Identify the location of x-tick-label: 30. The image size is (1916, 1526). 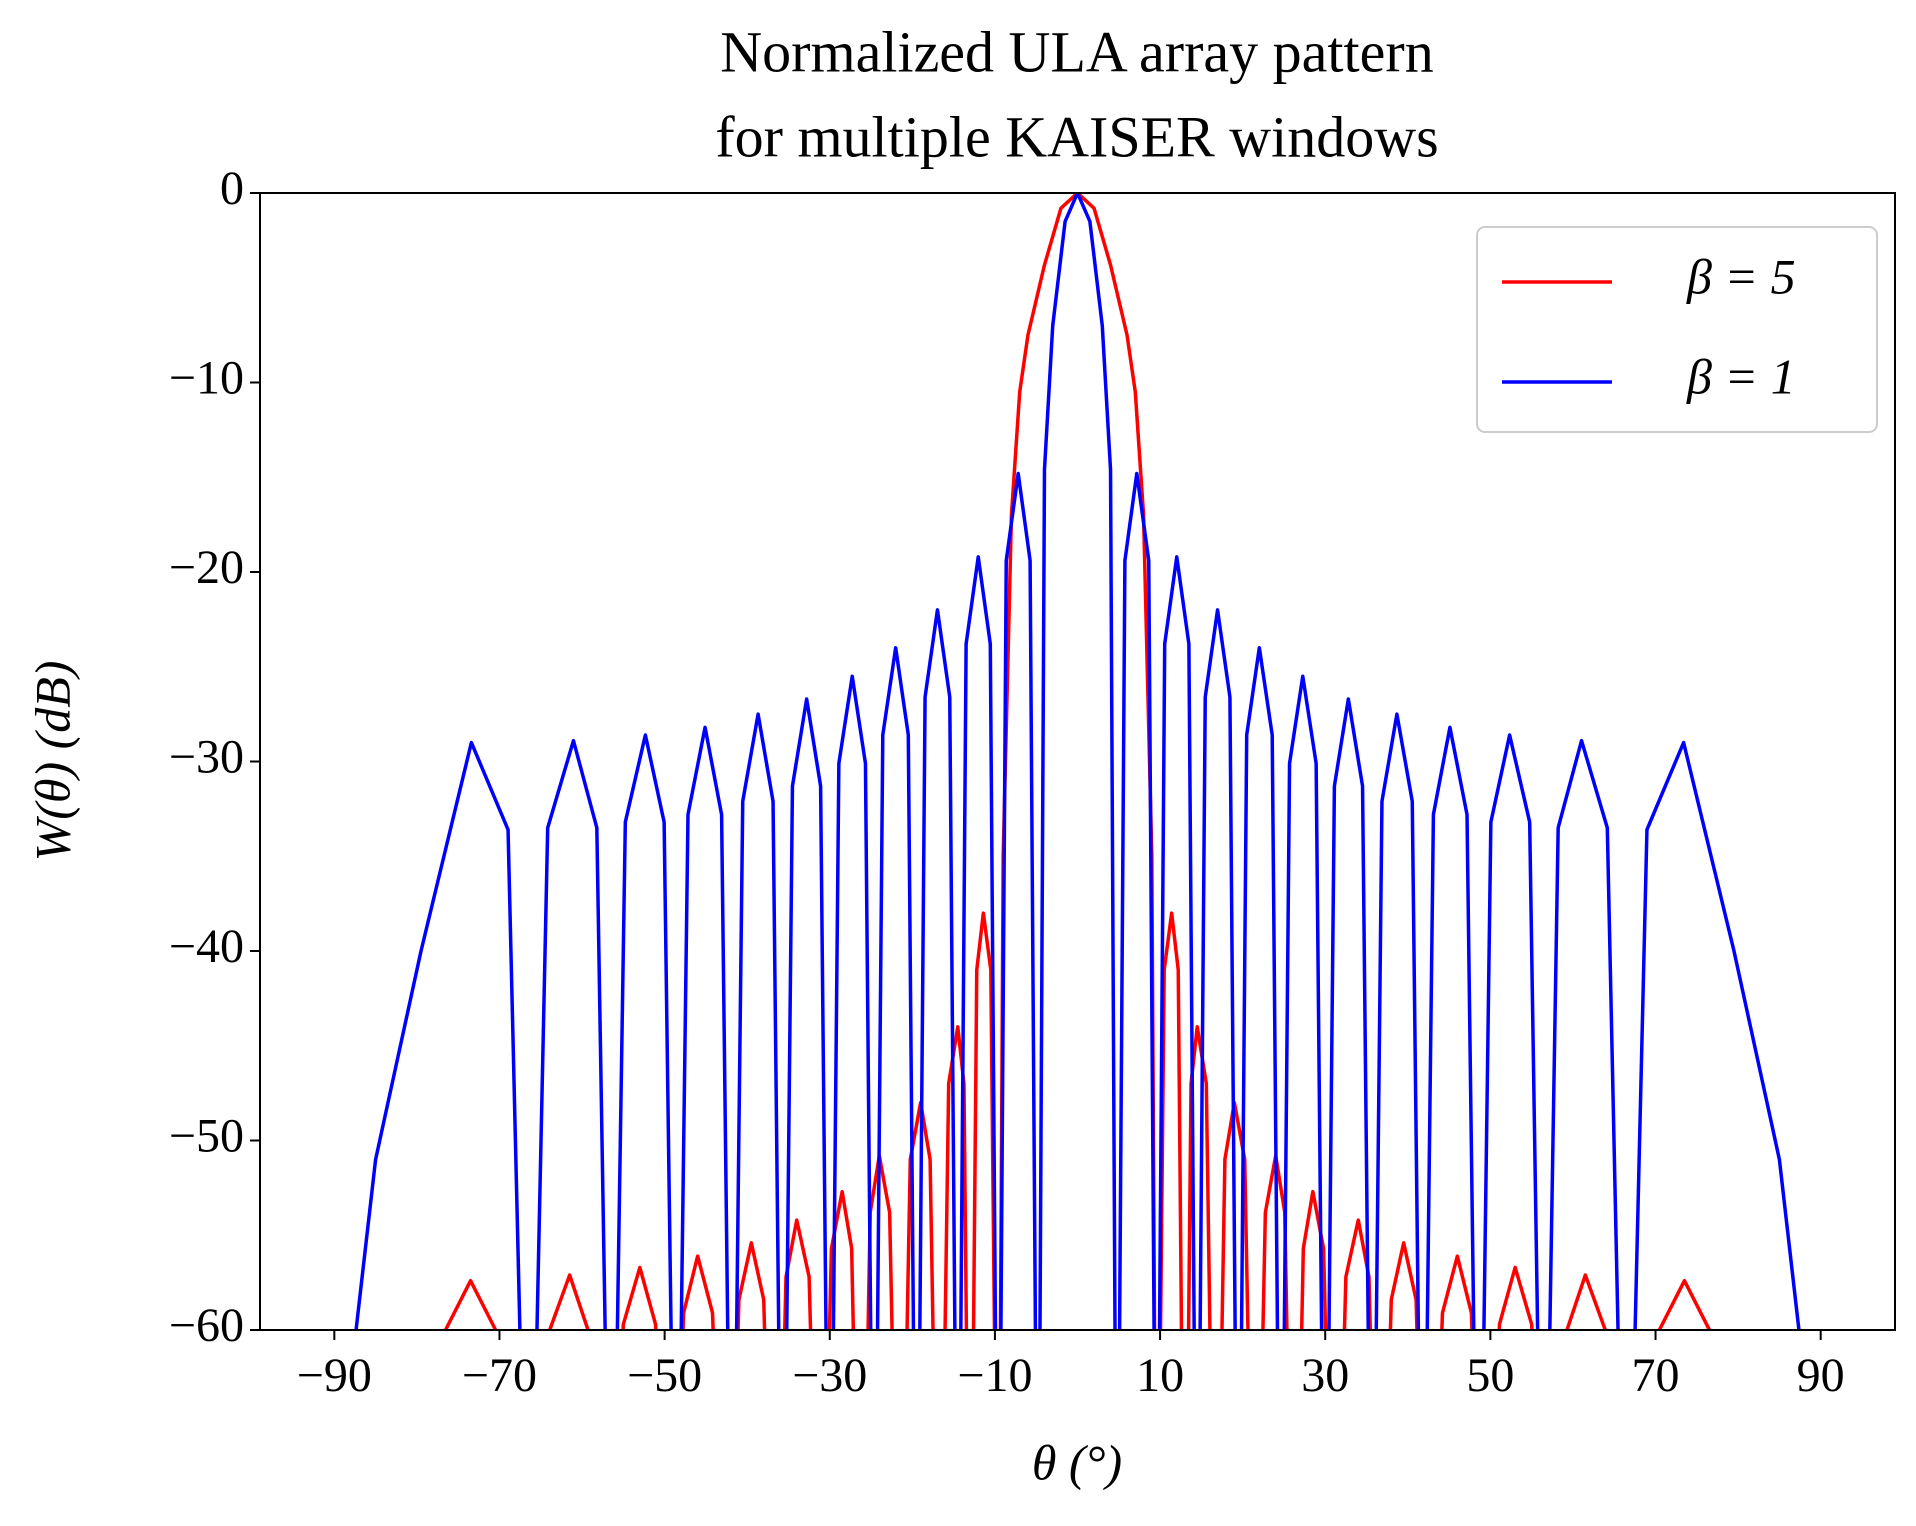
(1325, 1375).